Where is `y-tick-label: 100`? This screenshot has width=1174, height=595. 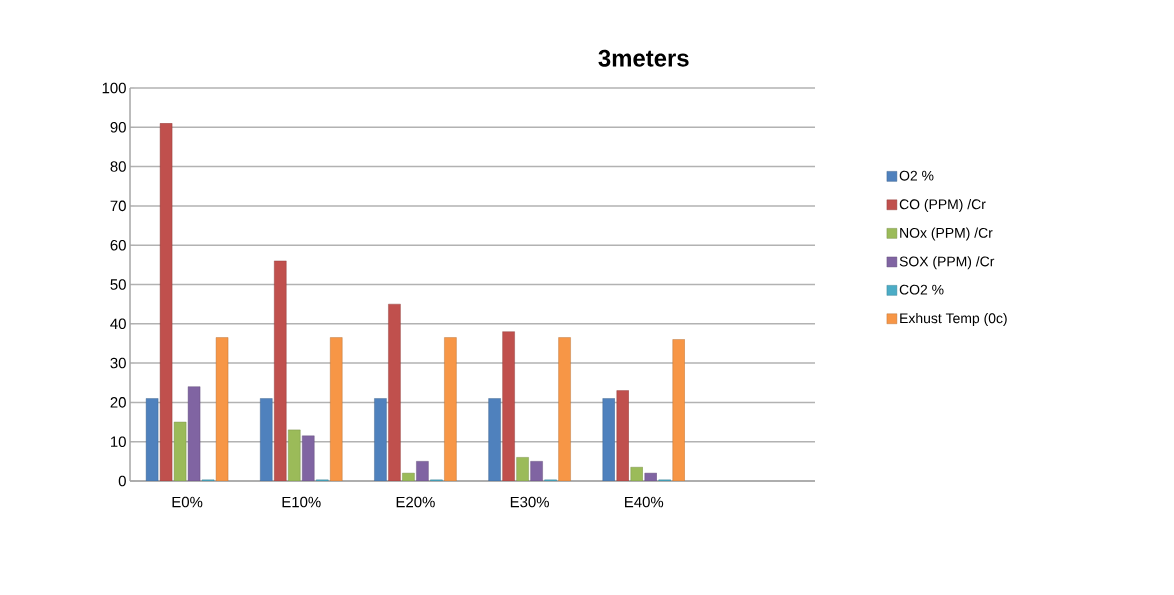 y-tick-label: 100 is located at coordinates (114, 88).